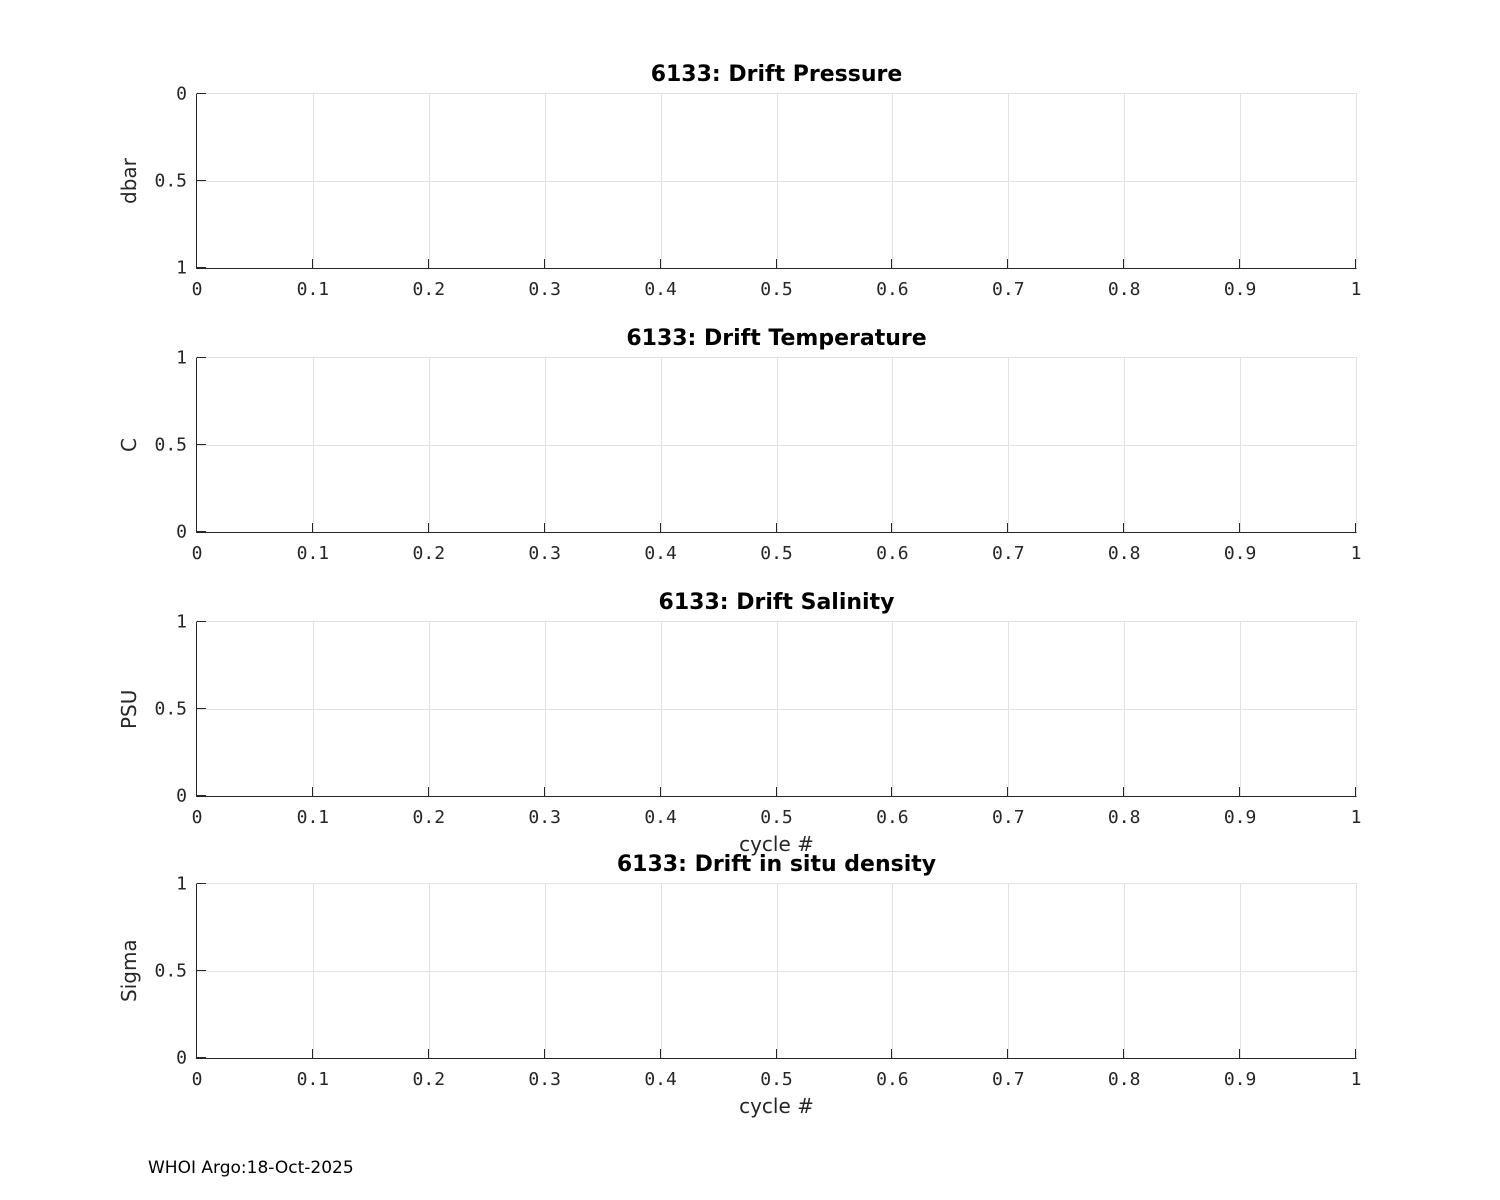 This screenshot has width=1500, height=1200. What do you see at coordinates (757, 720) in the screenshot?
I see `plot-area: 0 0.1 0.2 0.3 0.4 0.5 0.6 0.7 0.8 0.9 1 1 0.5 0` at bounding box center [757, 720].